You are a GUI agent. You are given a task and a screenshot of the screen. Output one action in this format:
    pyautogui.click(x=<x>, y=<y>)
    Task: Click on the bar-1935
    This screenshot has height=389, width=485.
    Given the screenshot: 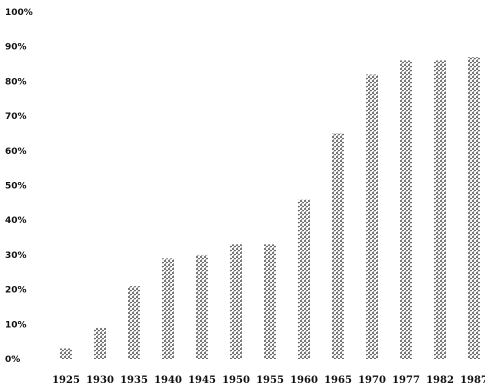 What is the action you would take?
    pyautogui.click(x=134, y=322)
    